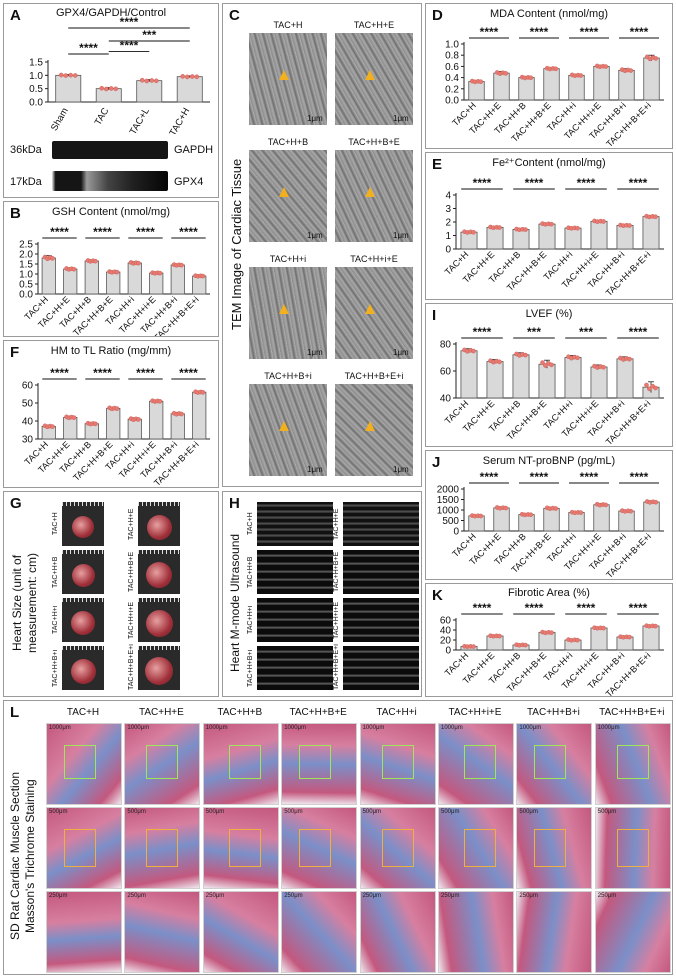  Describe the element at coordinates (448, 209) in the screenshot. I see `y-tick-label: 3` at that location.